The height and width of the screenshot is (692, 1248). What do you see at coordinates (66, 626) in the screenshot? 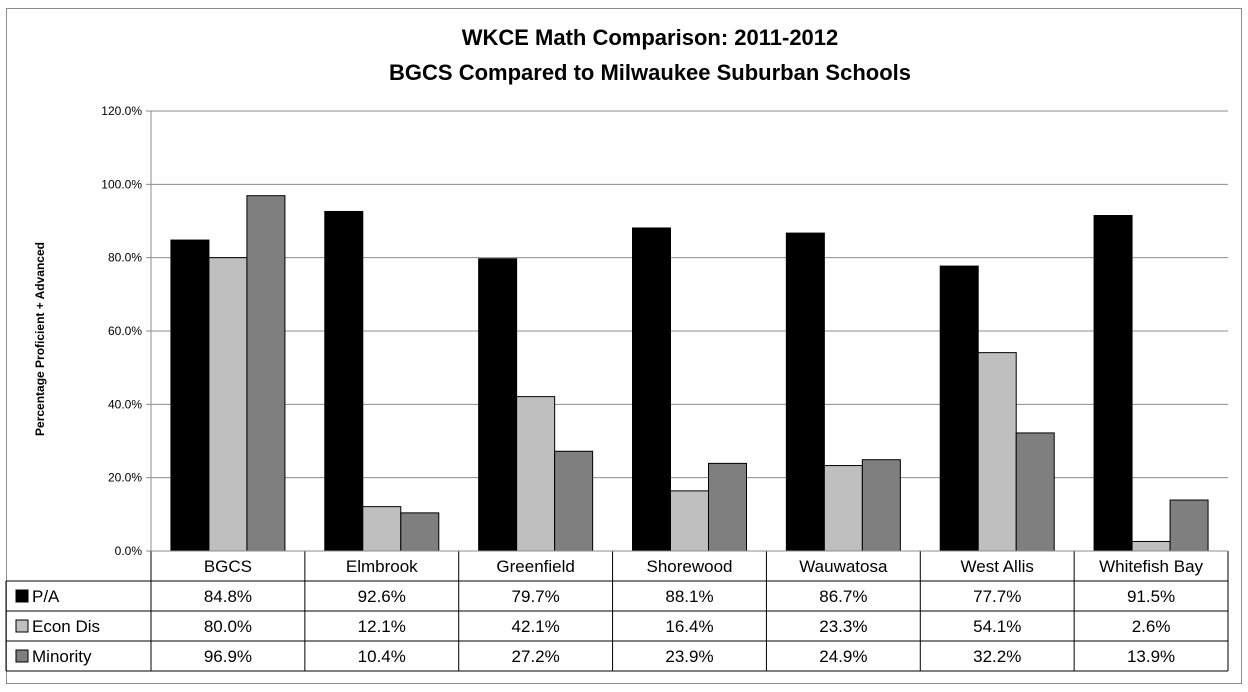
I see `legend-series-name: Econ Dis` at bounding box center [66, 626].